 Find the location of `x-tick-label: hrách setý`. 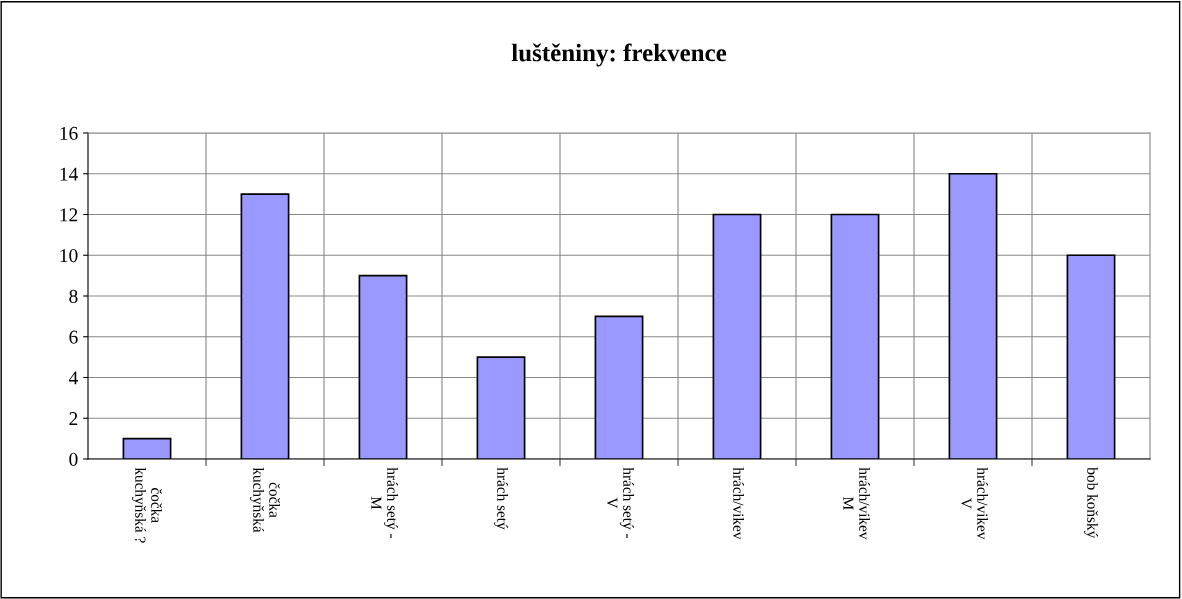

x-tick-label: hrách setý is located at coordinates (501, 498).